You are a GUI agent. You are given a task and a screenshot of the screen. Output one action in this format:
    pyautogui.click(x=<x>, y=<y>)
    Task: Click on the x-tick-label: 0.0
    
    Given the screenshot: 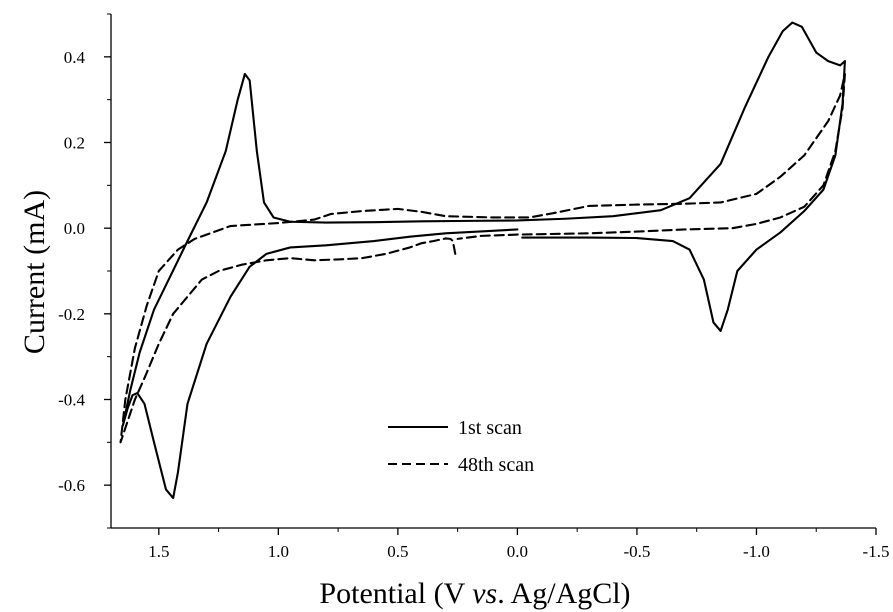 What is the action you would take?
    pyautogui.click(x=517, y=551)
    